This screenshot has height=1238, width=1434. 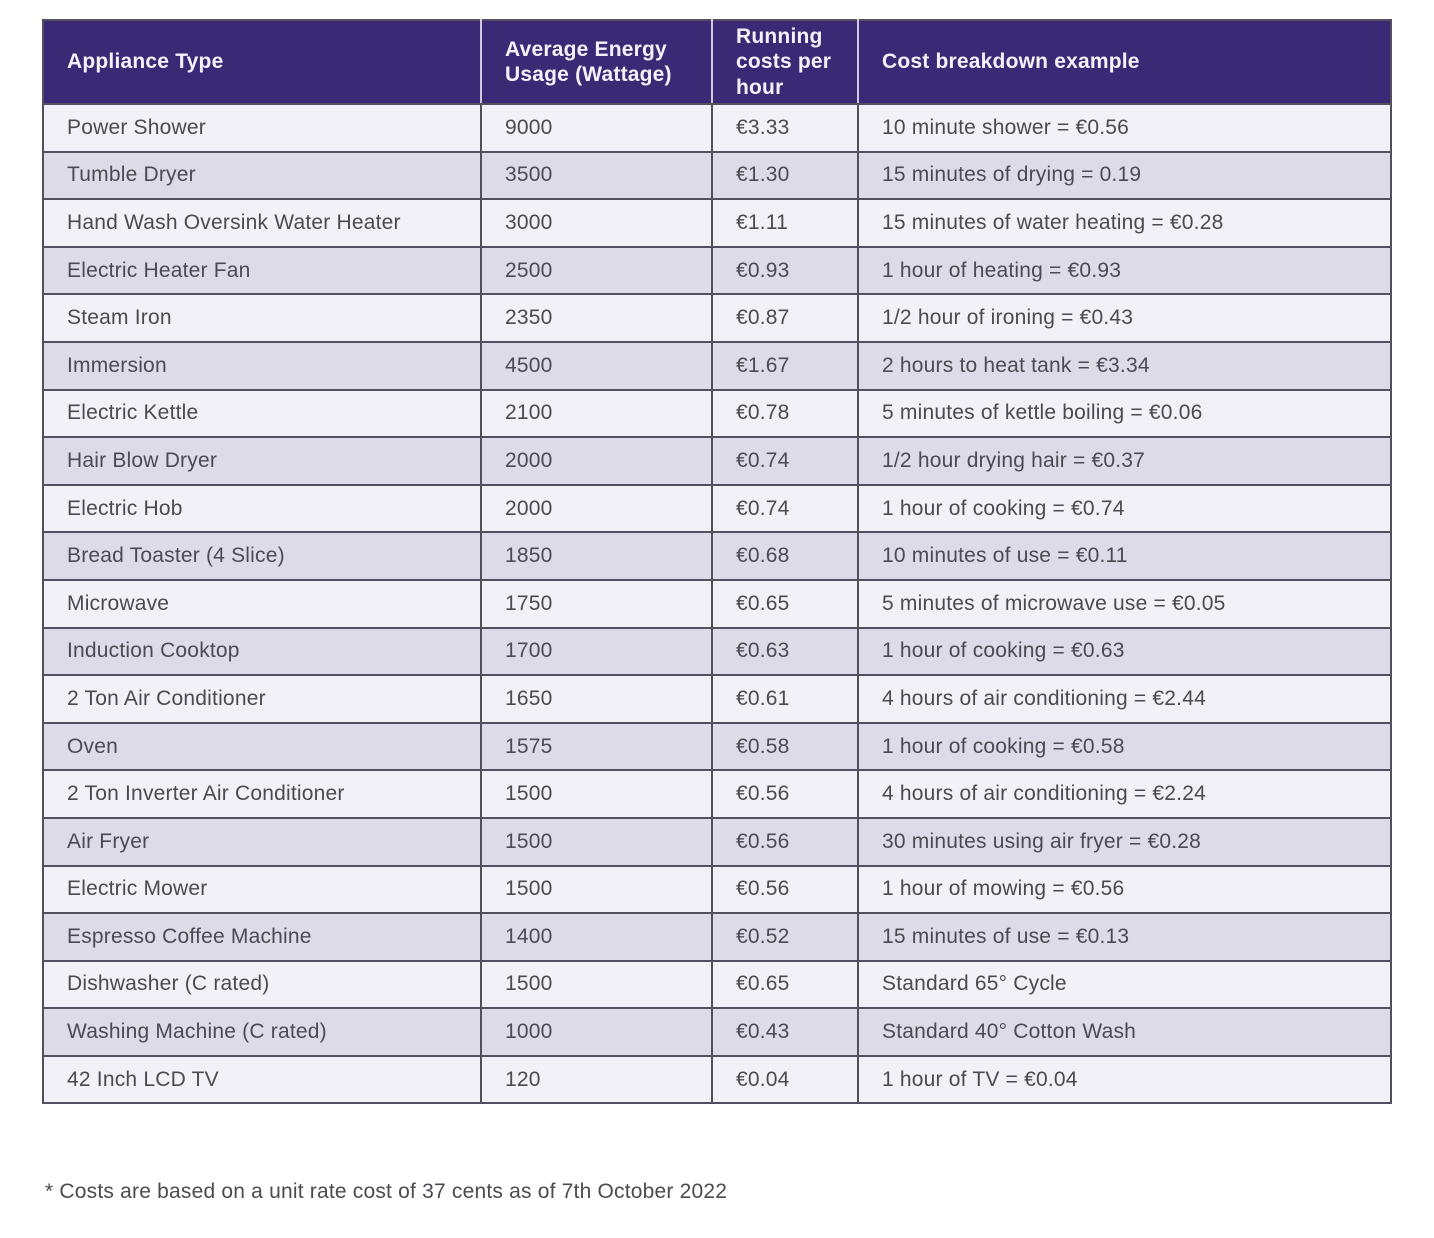 I want to click on running-cost-cell: €1.67, so click(x=785, y=365).